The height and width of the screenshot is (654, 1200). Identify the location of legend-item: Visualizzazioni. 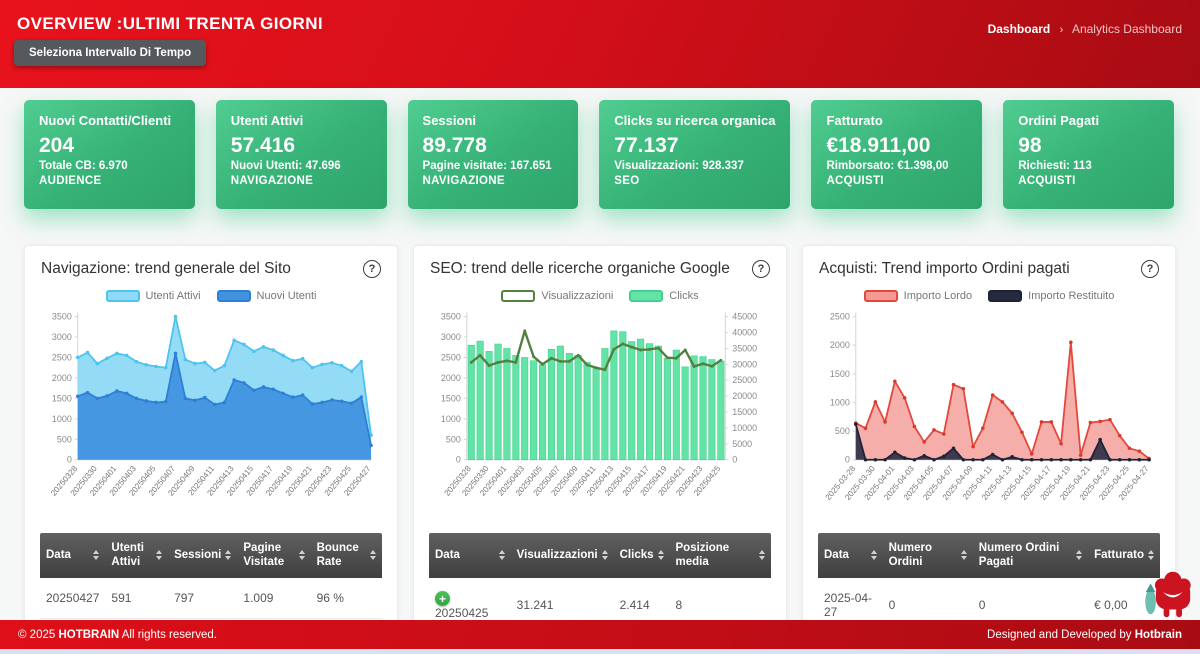
(557, 296).